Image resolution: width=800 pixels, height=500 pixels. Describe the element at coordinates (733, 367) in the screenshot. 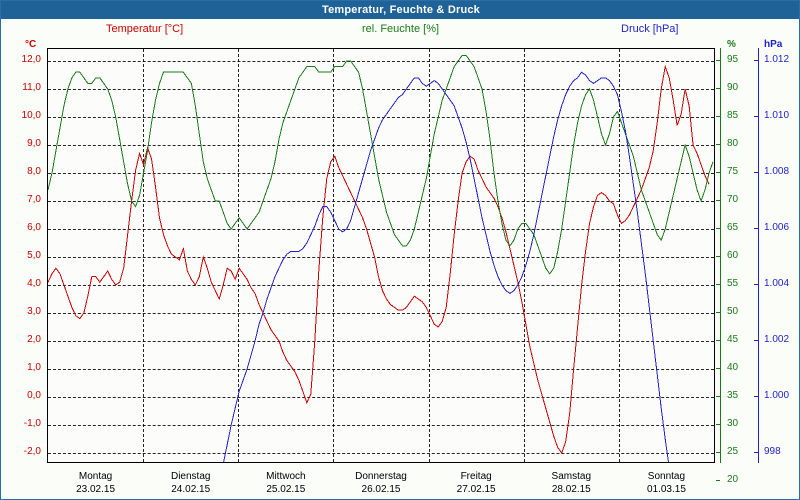

I see `humidity-tick-label: 40` at that location.